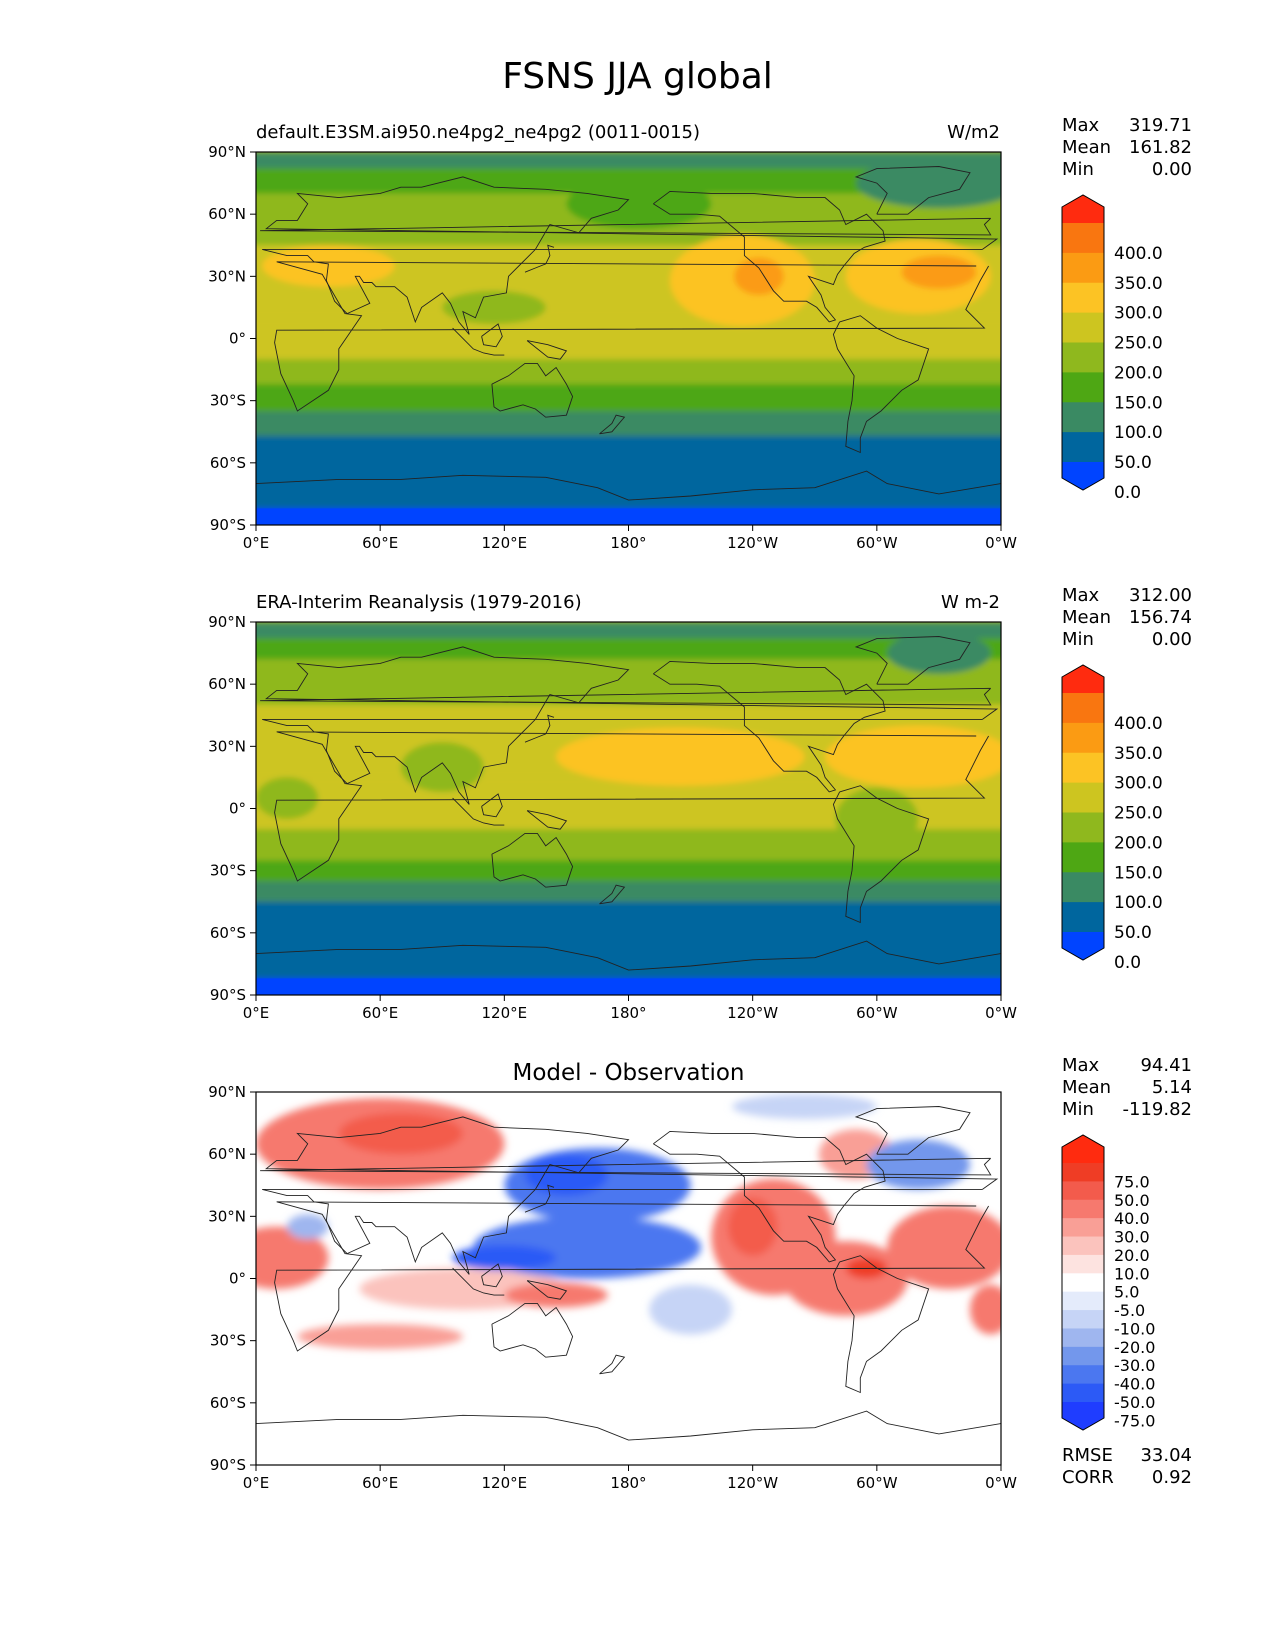  I want to click on stat-value: 161.82, so click(1160, 147).